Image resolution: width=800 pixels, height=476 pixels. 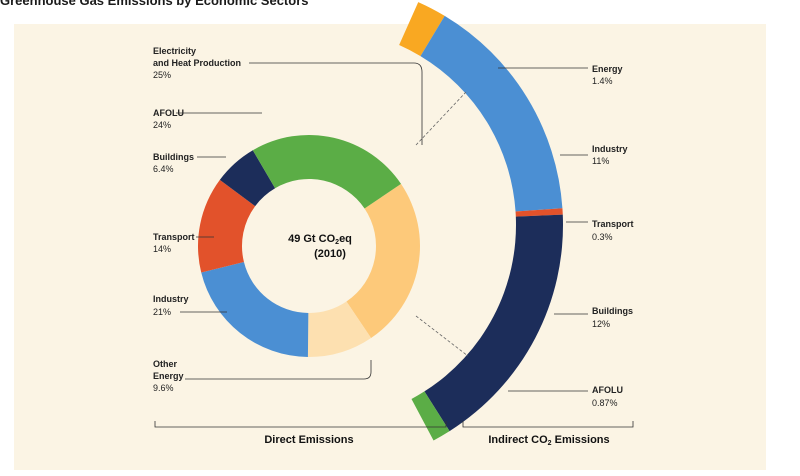 I want to click on label-buildings: Buildings 6.4%, so click(x=189, y=163).